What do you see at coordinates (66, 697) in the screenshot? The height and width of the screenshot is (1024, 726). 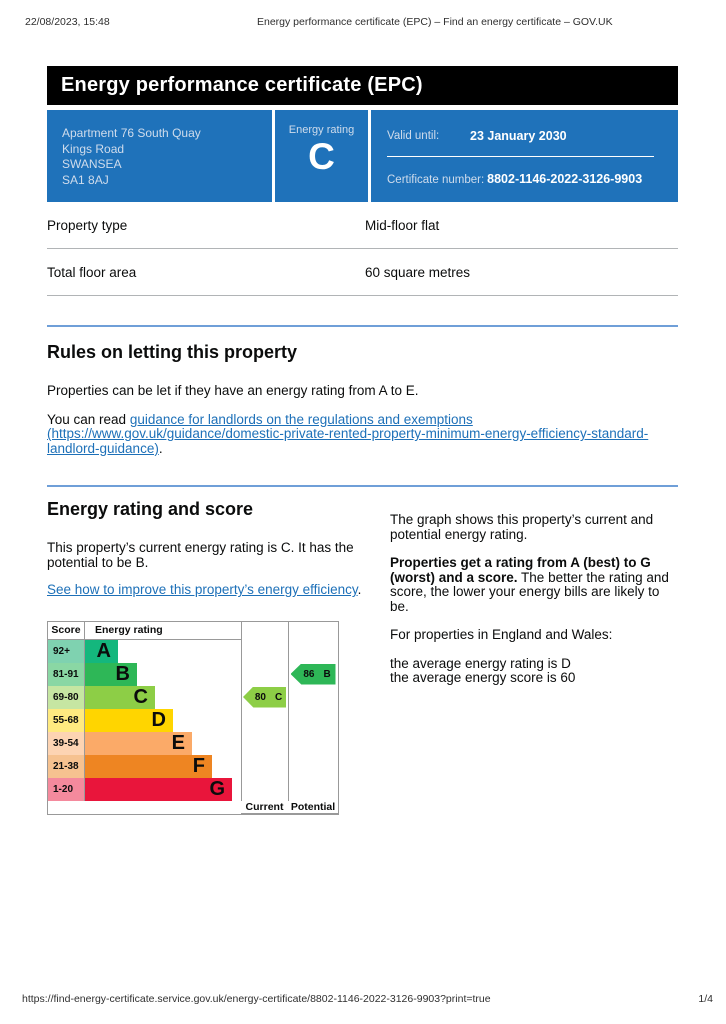 I see `score-range-c: 69-80` at bounding box center [66, 697].